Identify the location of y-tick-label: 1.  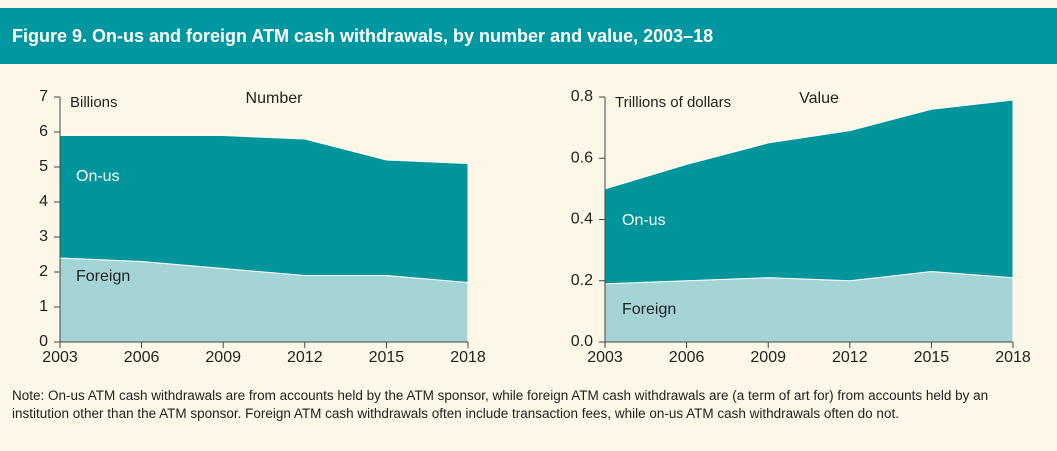
(43, 306).